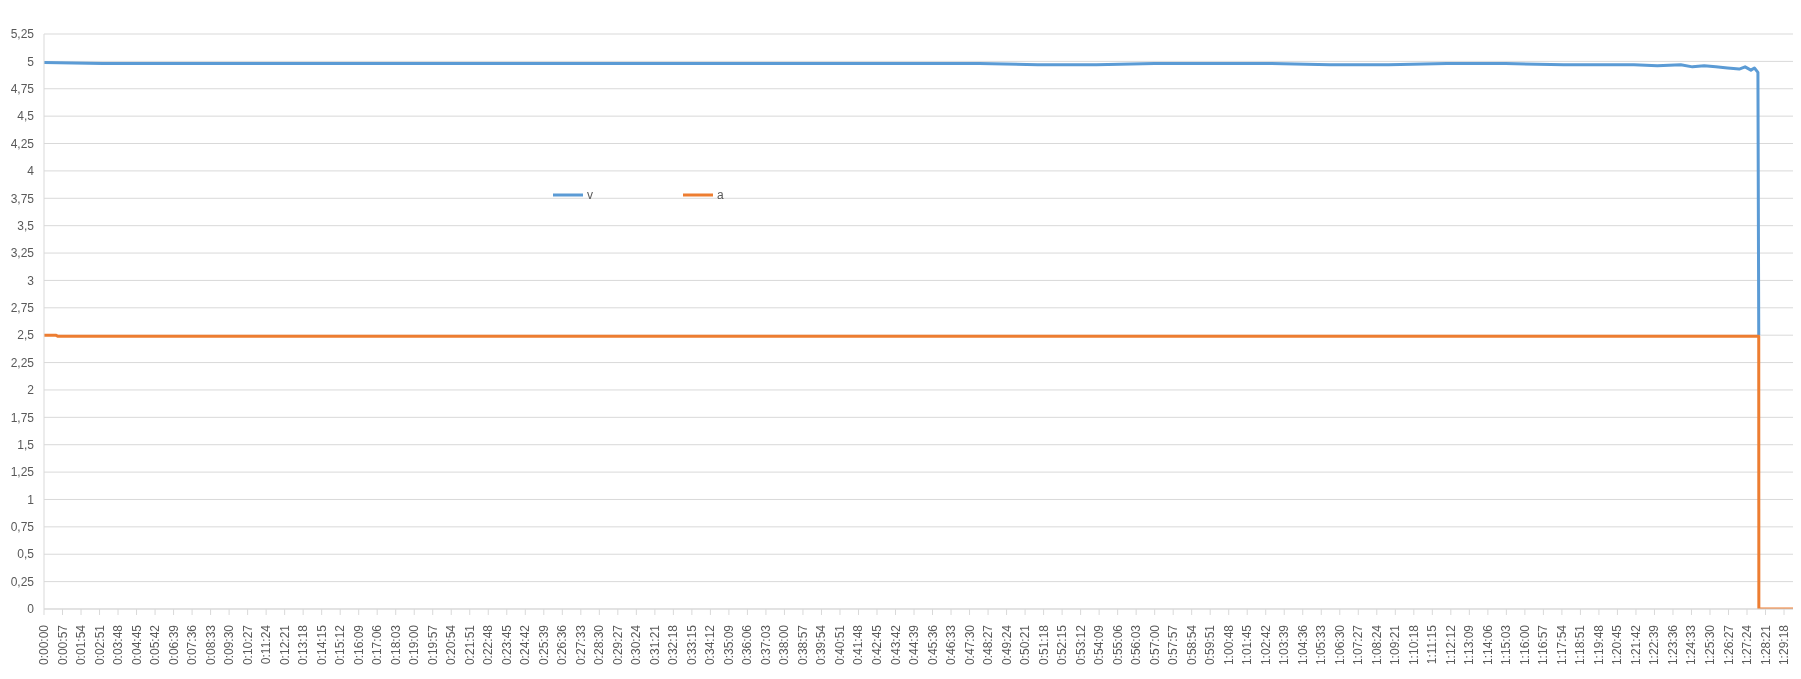 The width and height of the screenshot is (1801, 679). I want to click on x-tick-label: 0:58:54, so click(1191, 645).